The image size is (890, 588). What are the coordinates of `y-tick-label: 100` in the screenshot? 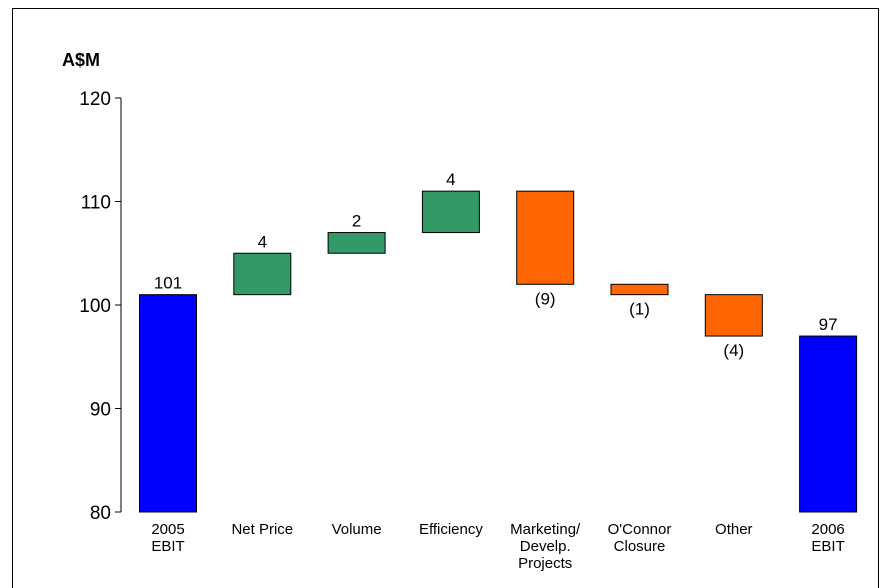 It's located at (95, 306).